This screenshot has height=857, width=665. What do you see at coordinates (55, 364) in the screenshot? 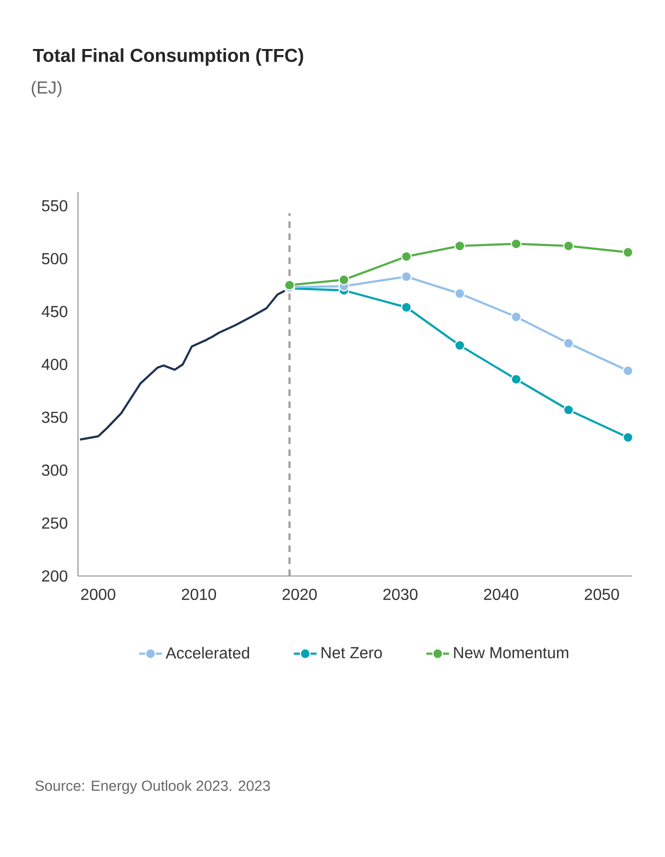
I see `y-tick-label: 400` at bounding box center [55, 364].